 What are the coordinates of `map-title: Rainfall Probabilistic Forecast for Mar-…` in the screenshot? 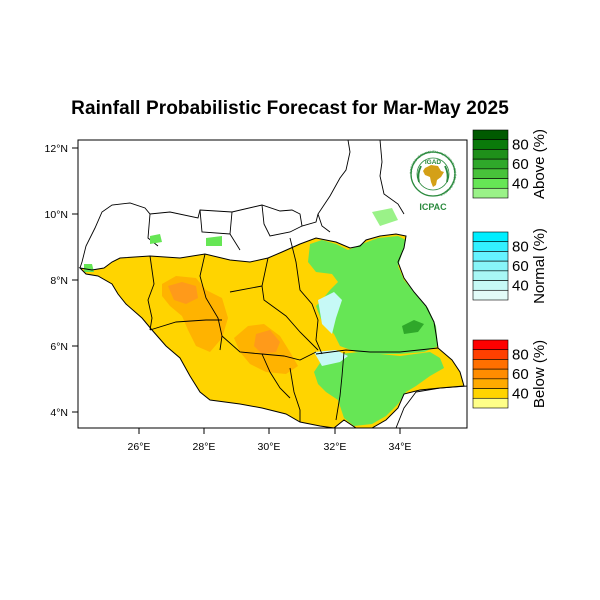 It's located at (290, 108).